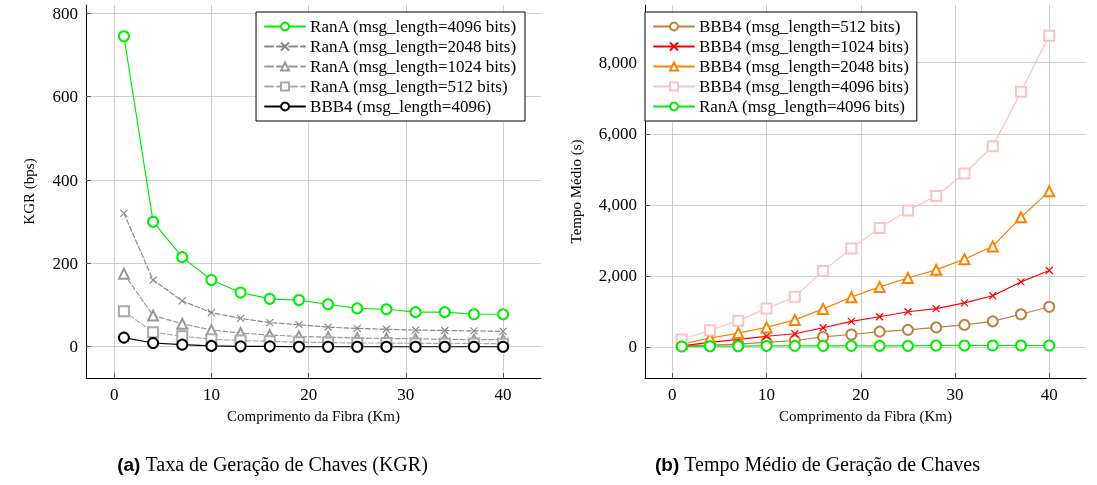 Image resolution: width=1097 pixels, height=485 pixels. What do you see at coordinates (272, 464) in the screenshot?
I see `text: (a) Taxa de Geração de Chaves (KGR)` at bounding box center [272, 464].